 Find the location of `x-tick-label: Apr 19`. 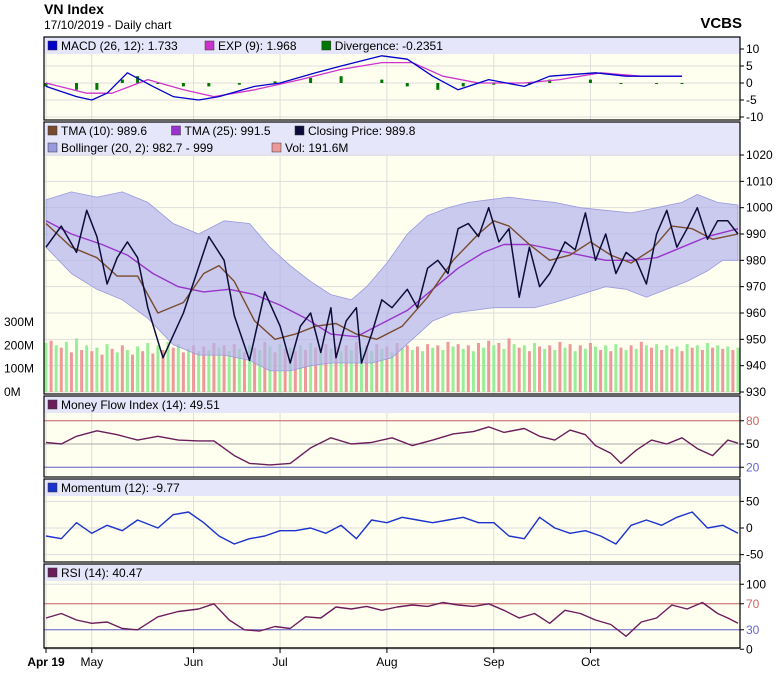

x-tick-label: Apr 19 is located at coordinates (46, 662).